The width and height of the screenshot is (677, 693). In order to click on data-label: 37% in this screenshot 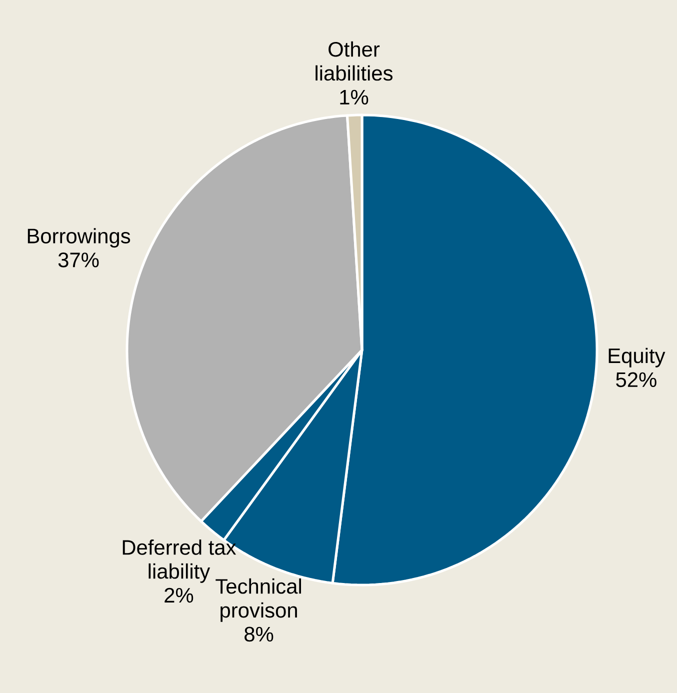, I will do `click(78, 260)`.